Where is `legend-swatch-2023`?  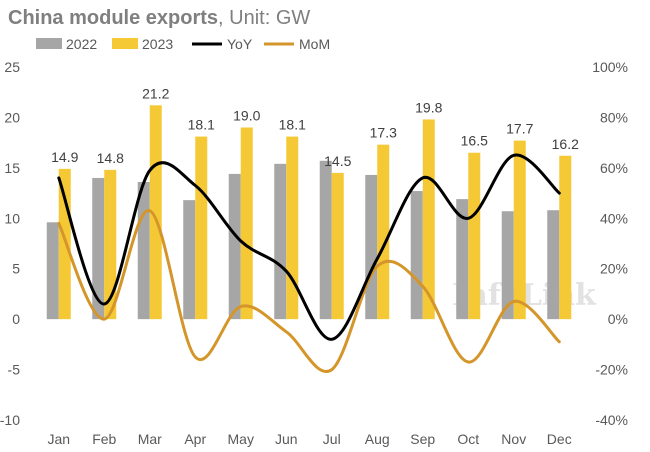 legend-swatch-2023 is located at coordinates (125, 43).